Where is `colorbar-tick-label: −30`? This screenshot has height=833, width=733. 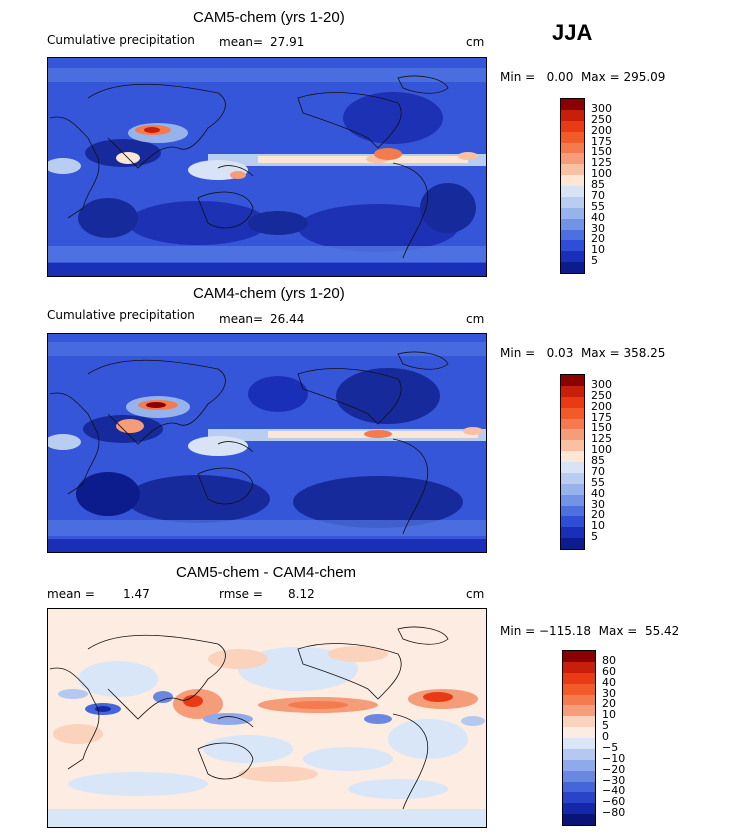
colorbar-tick-label: −30 is located at coordinates (614, 780).